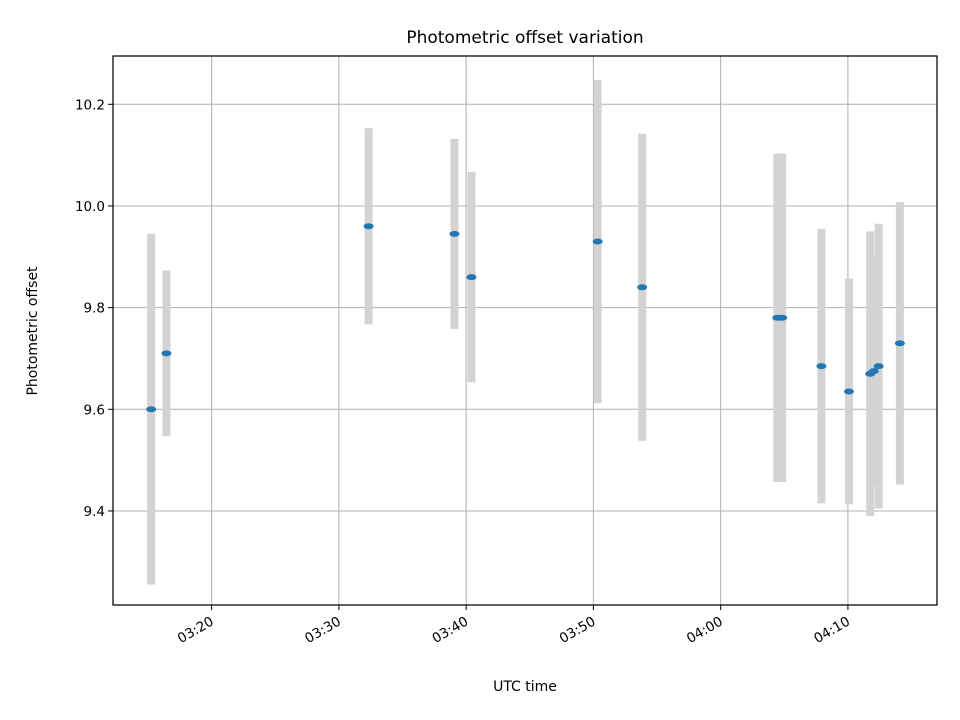  I want to click on x-axis-label: UTC time, so click(525, 687).